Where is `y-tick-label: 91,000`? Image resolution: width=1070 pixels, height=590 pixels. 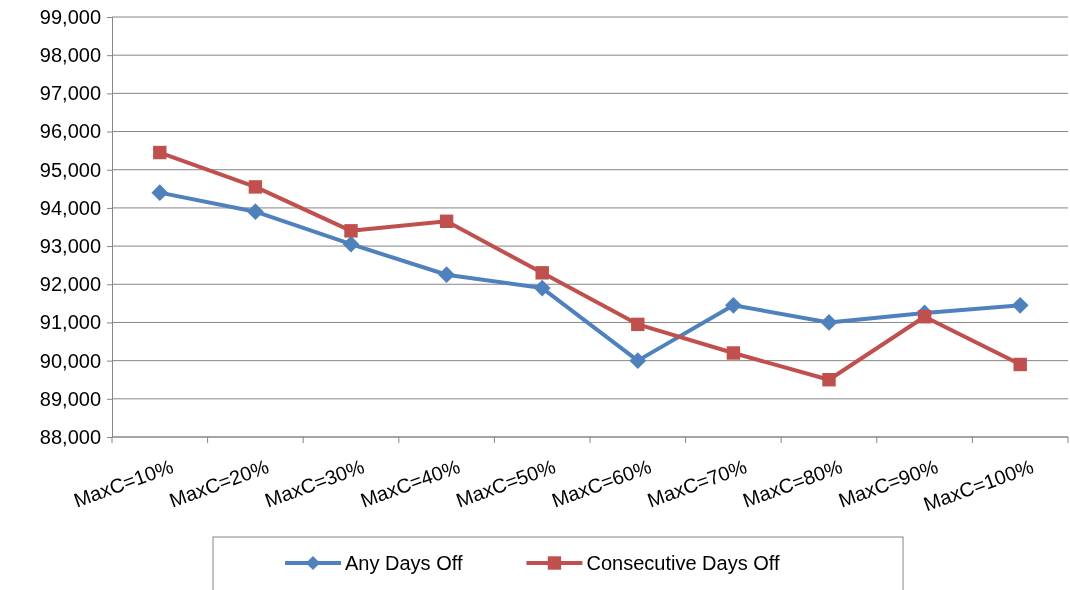
y-tick-label: 91,000 is located at coordinates (70, 322).